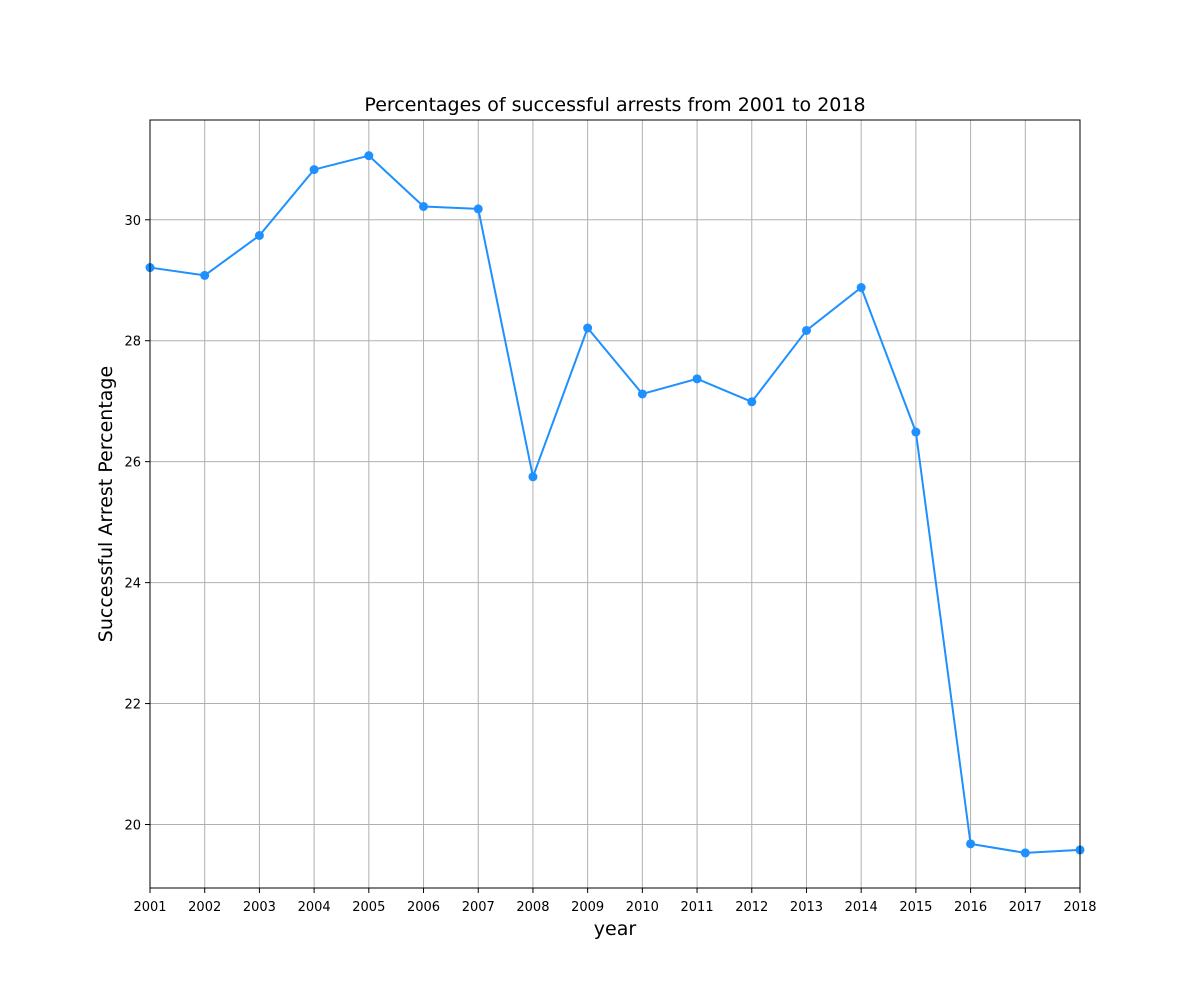 Image resolution: width=1200 pixels, height=1004 pixels. Describe the element at coordinates (1079, 907) in the screenshot. I see `x-tick-label: 2018` at that location.